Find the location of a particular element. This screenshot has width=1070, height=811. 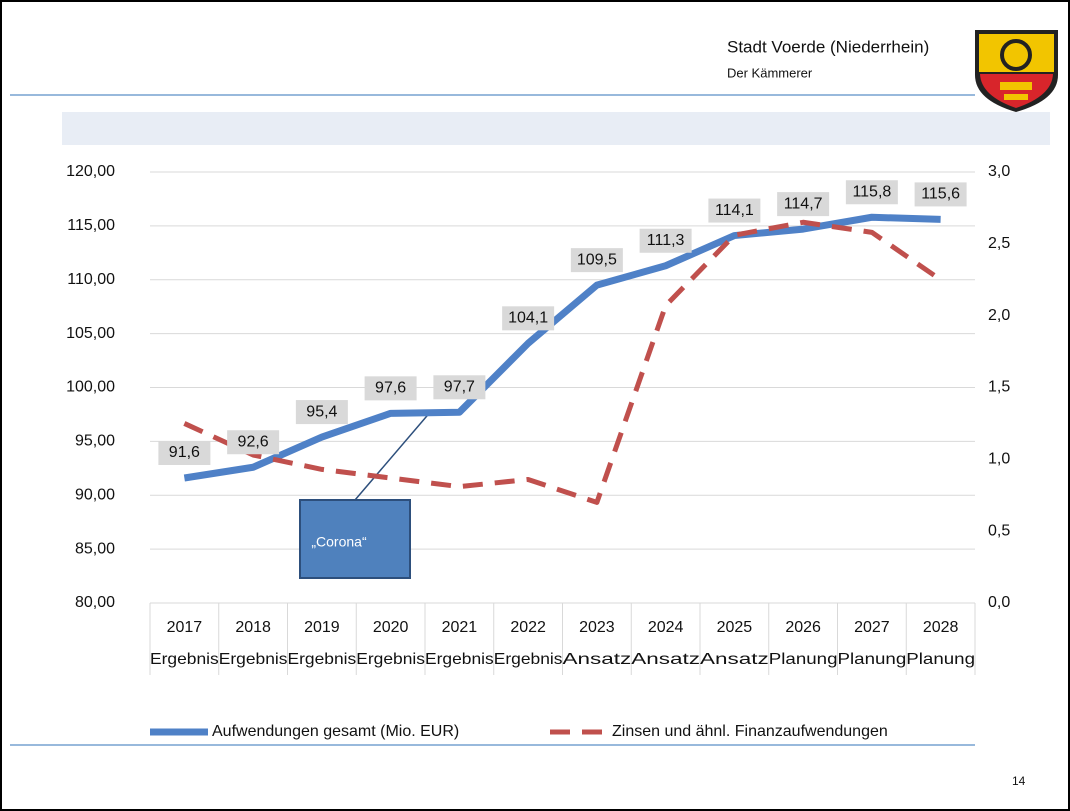

y-tick-label: 120,00 is located at coordinates (90, 171).